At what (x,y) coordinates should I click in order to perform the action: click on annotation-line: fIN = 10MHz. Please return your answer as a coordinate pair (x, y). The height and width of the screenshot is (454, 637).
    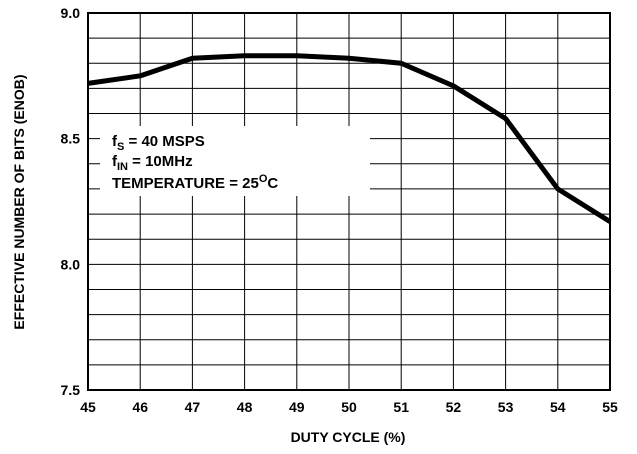
    Looking at the image, I should click on (152, 163).